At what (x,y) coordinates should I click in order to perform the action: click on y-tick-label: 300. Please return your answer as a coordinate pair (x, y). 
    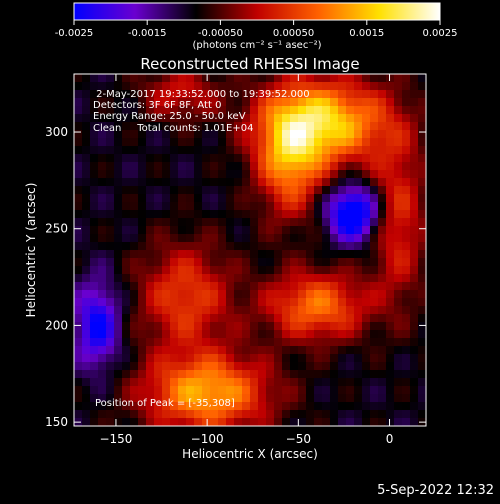
    Looking at the image, I should click on (56, 132).